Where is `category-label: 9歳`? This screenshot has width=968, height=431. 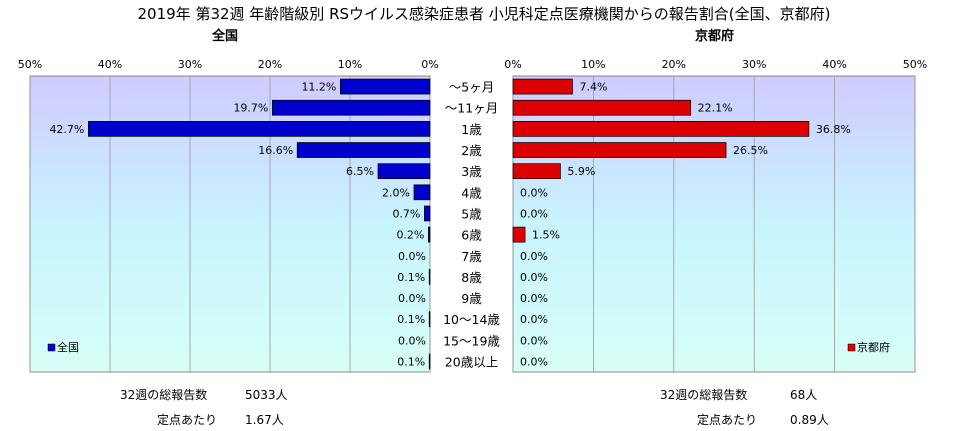 category-label: 9歳 is located at coordinates (471, 298).